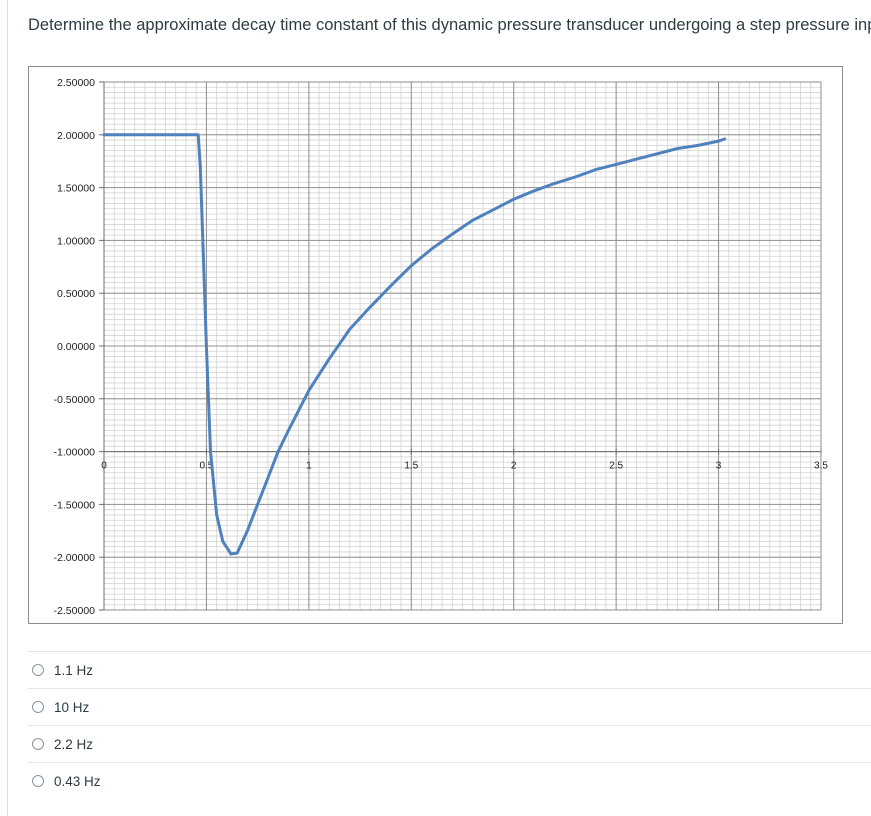  What do you see at coordinates (75, 558) in the screenshot?
I see `y-tick-label: -2.00000` at bounding box center [75, 558].